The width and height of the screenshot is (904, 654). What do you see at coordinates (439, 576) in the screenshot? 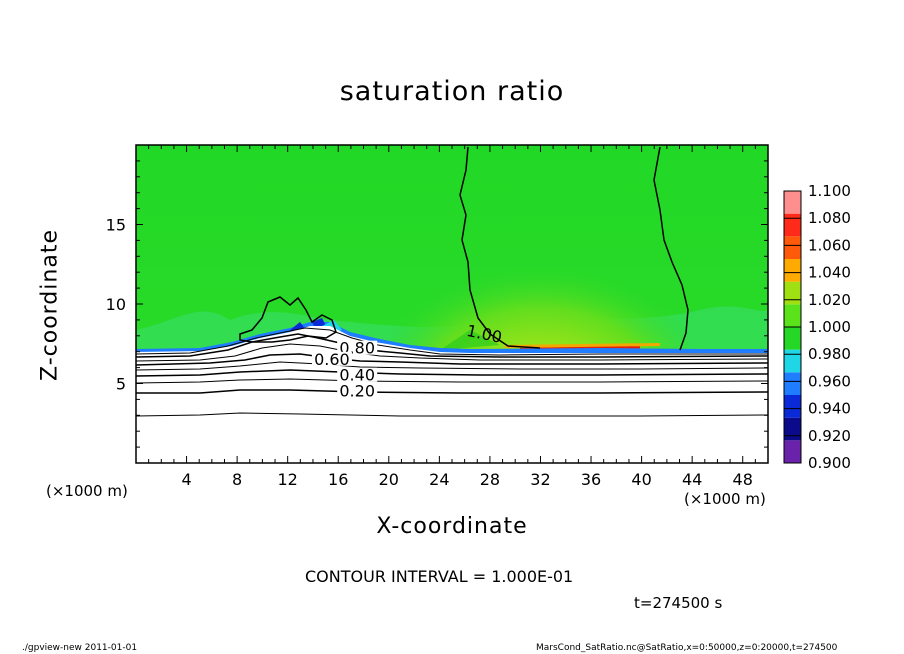
I see `contour-interval-label: CONTOUR INTERVAL = 1.000E-01` at bounding box center [439, 576].